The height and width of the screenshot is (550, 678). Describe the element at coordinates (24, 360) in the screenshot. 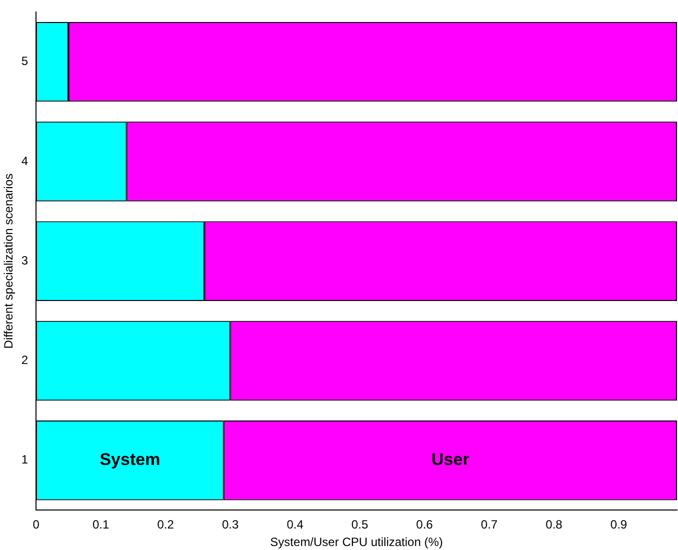

I see `y-tick-label: 2` at that location.